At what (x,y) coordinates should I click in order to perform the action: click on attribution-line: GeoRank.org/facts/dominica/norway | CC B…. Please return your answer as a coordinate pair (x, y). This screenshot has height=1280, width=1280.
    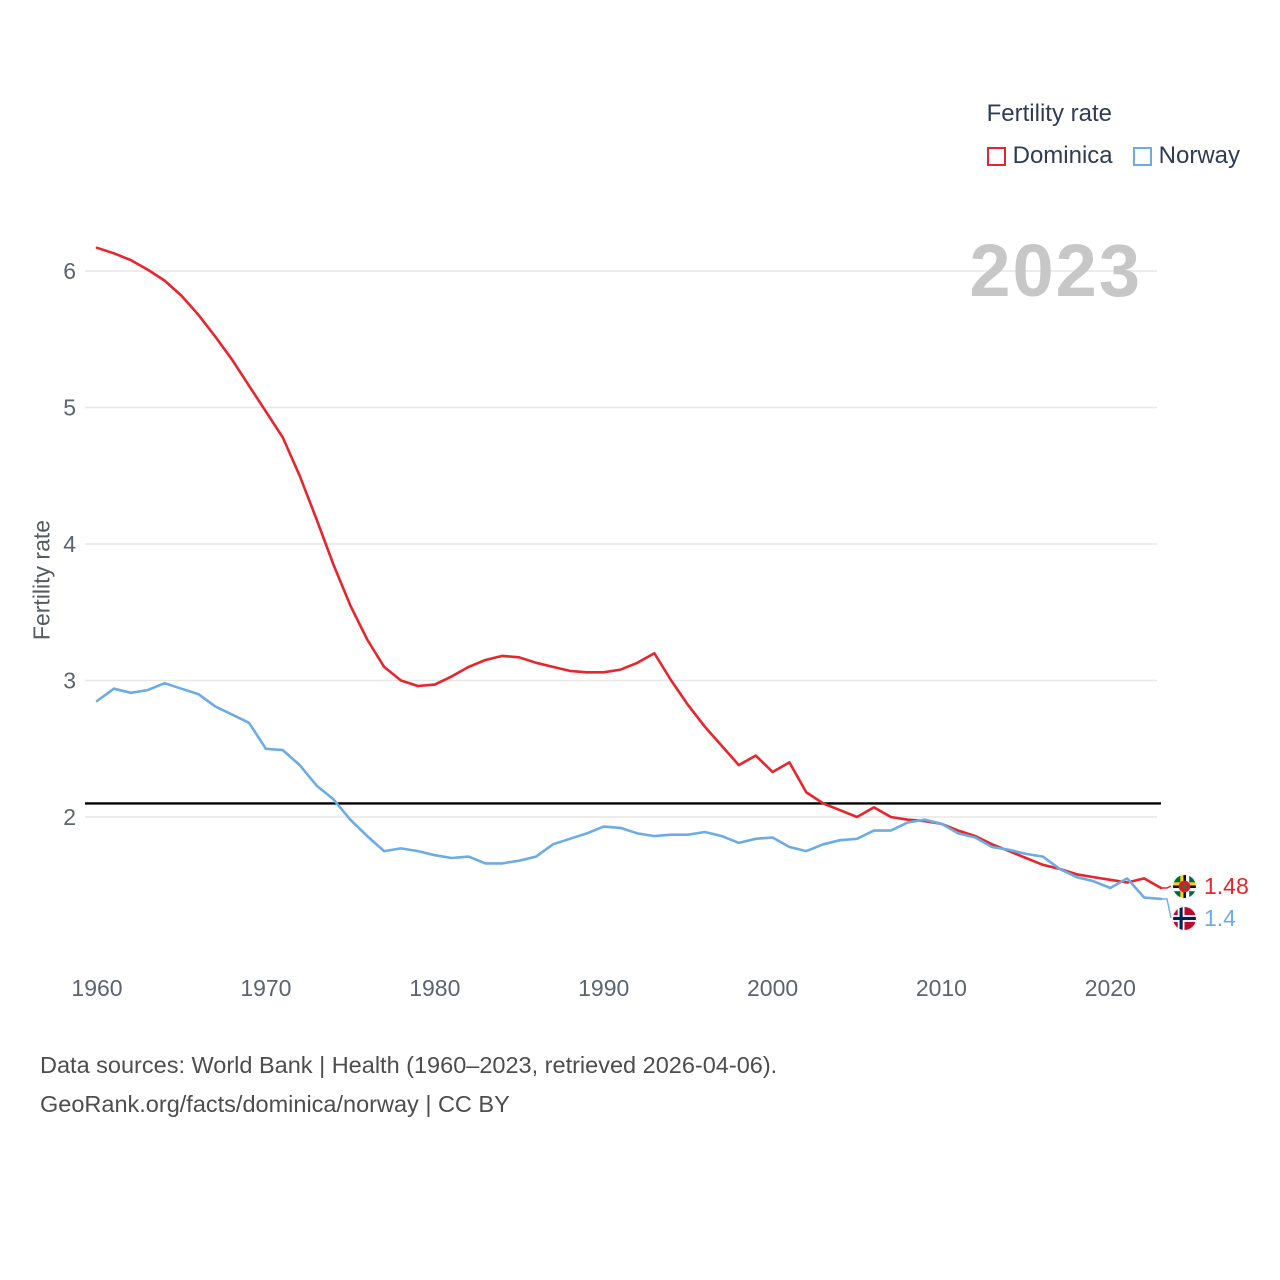
    Looking at the image, I should click on (275, 1104).